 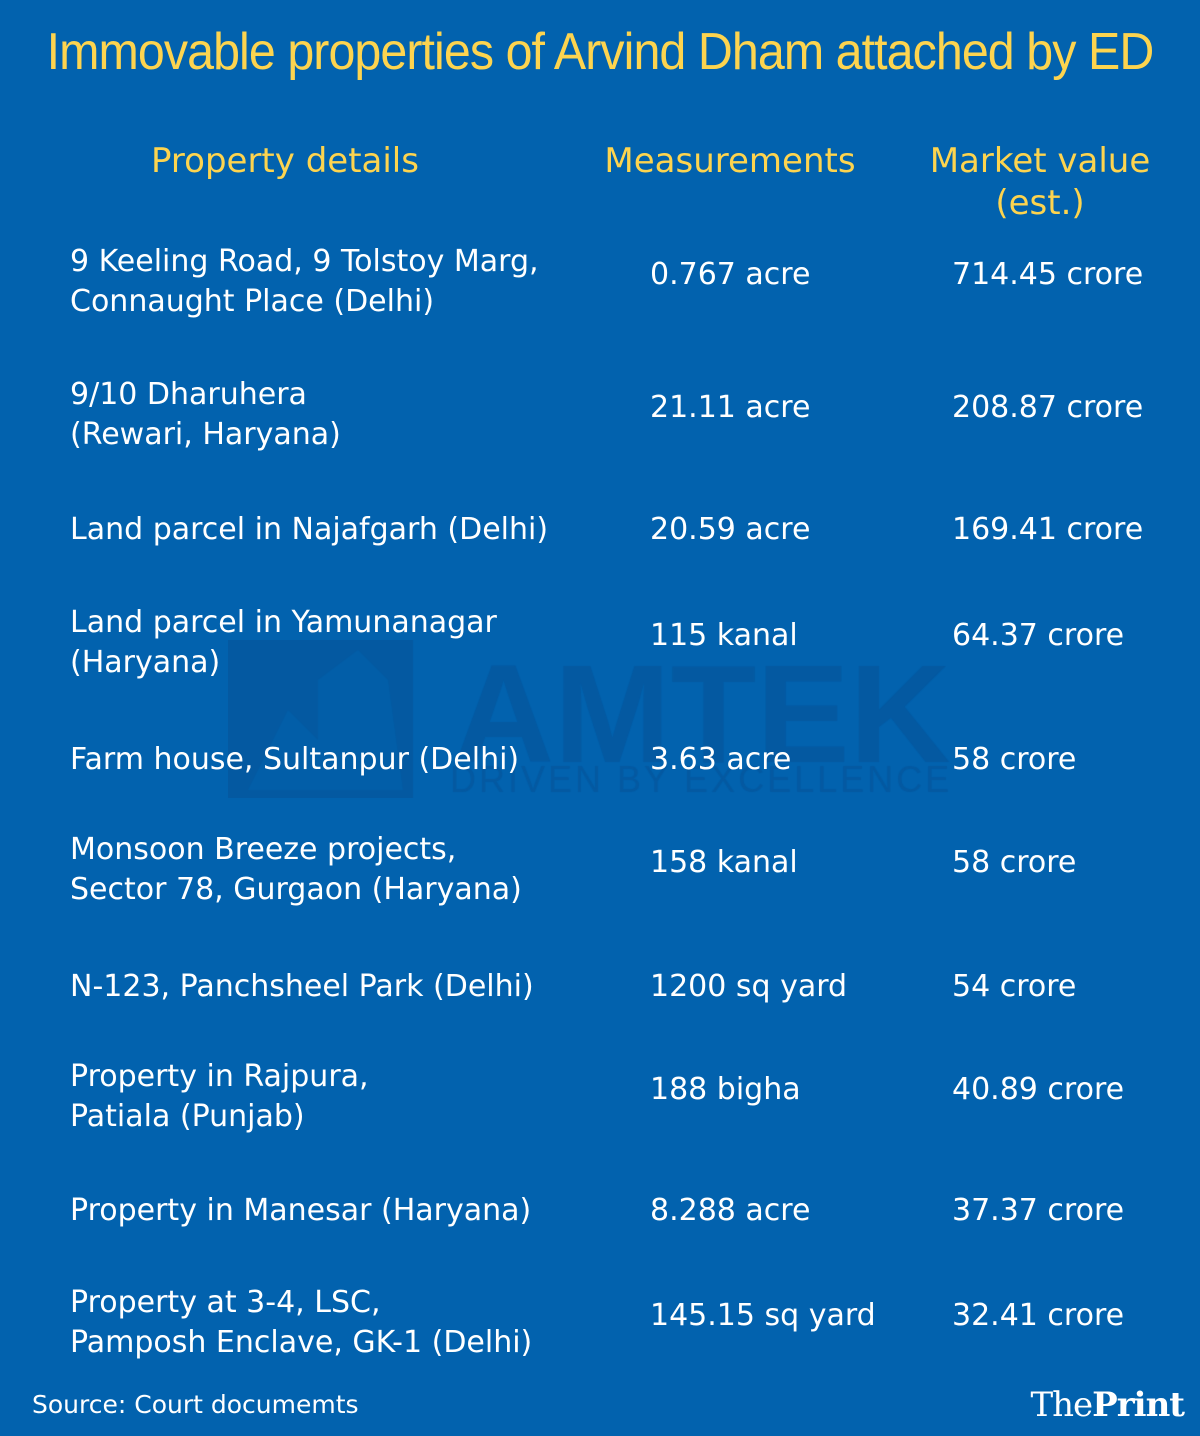 I want to click on measurement-cell: 188 bigha, so click(x=725, y=1089).